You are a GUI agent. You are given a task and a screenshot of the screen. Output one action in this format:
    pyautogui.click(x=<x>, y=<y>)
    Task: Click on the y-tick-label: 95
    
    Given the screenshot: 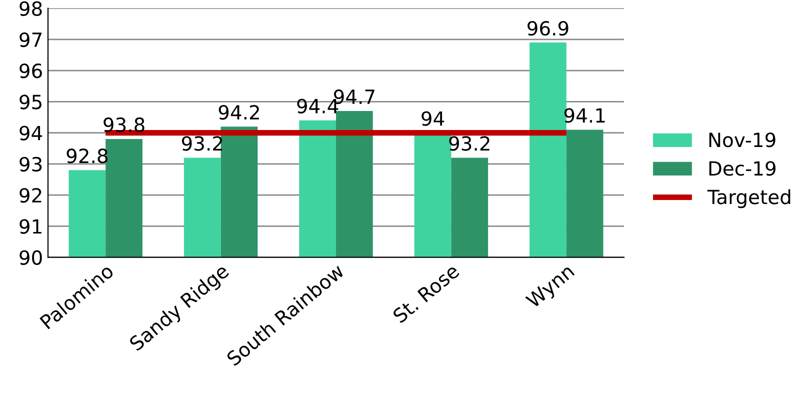 What is the action you would take?
    pyautogui.click(x=31, y=102)
    